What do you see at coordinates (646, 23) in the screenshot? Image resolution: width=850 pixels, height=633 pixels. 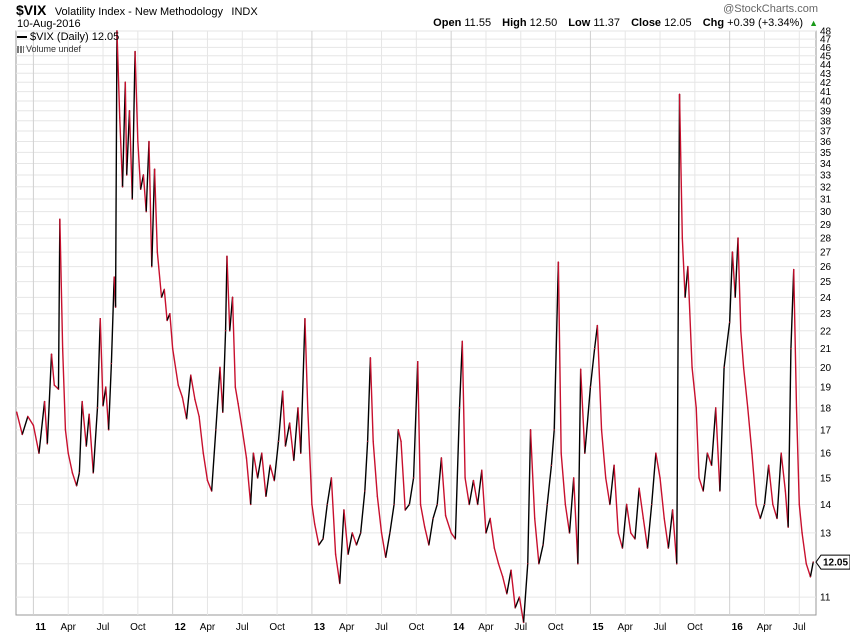 I see `close-label: Close` at bounding box center [646, 23].